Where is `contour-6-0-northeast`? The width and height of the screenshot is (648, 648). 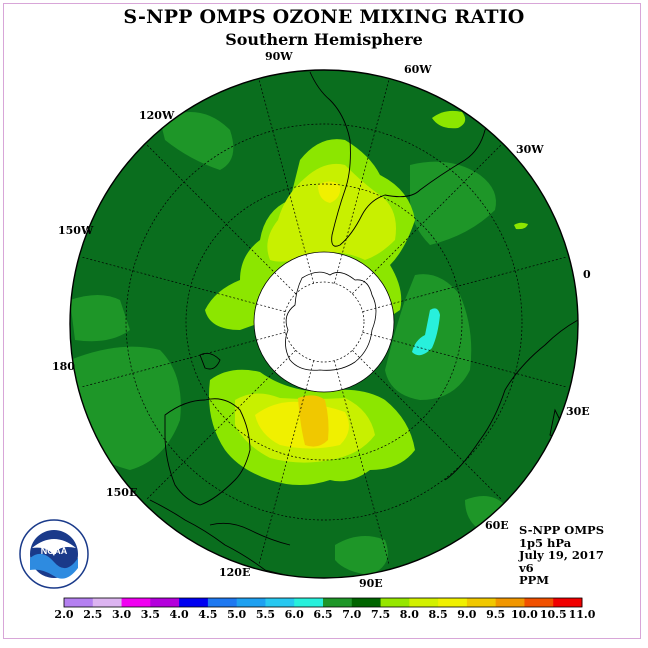 contour-6-0-northeast is located at coordinates (453, 203).